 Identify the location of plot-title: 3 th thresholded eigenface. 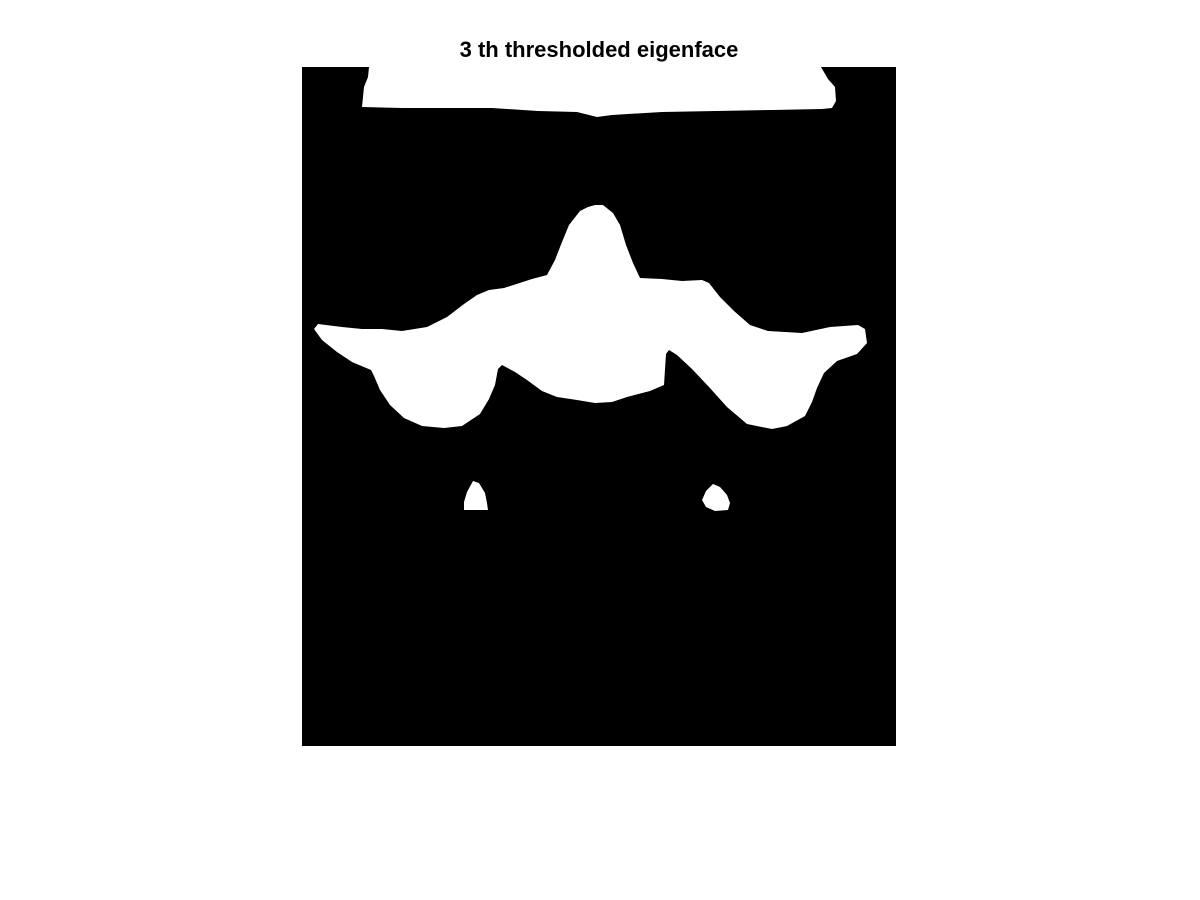
(599, 49).